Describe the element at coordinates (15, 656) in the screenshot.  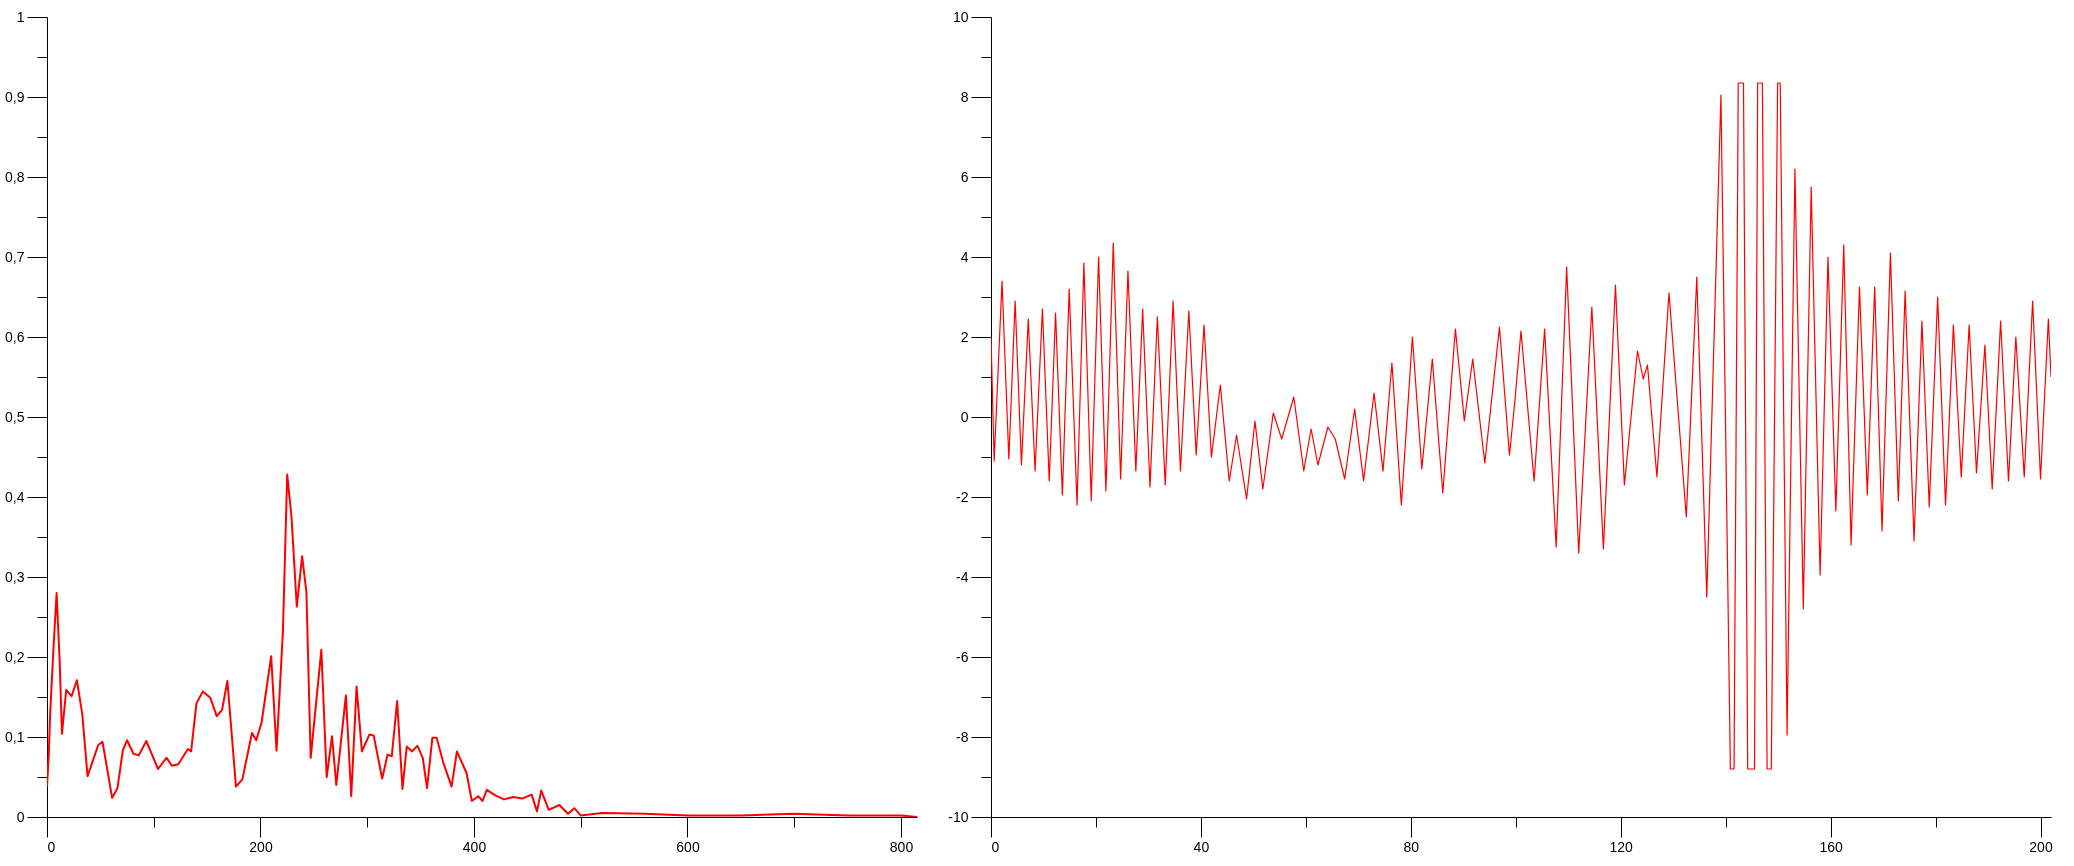
I see `y-tick-label: 0,2` at that location.